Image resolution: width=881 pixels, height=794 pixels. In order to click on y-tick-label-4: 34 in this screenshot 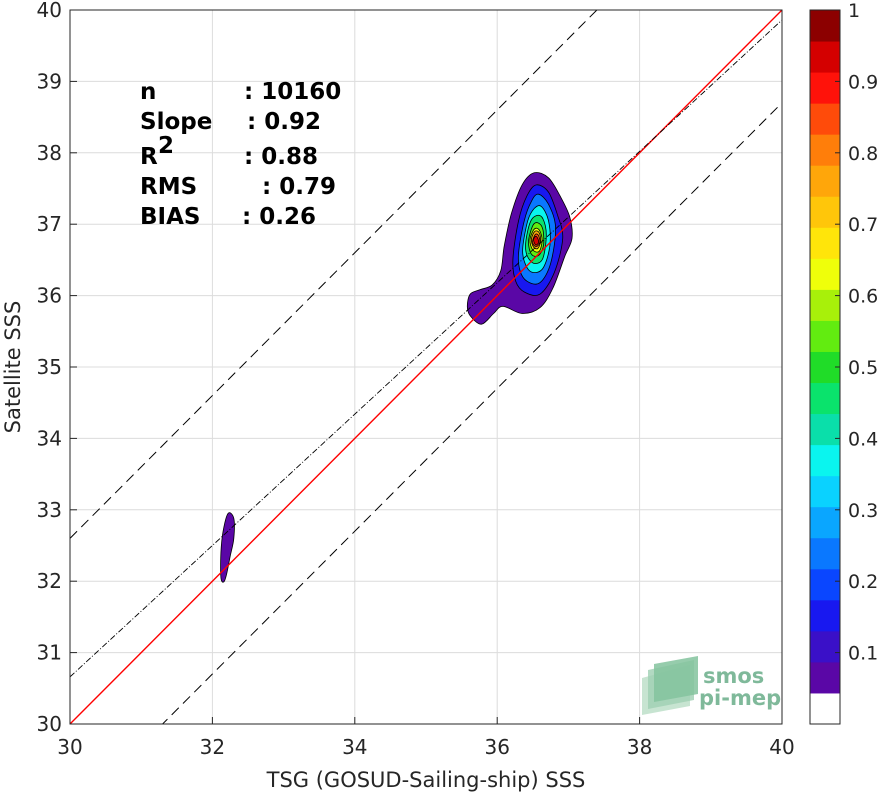, I will do `click(49, 438)`.